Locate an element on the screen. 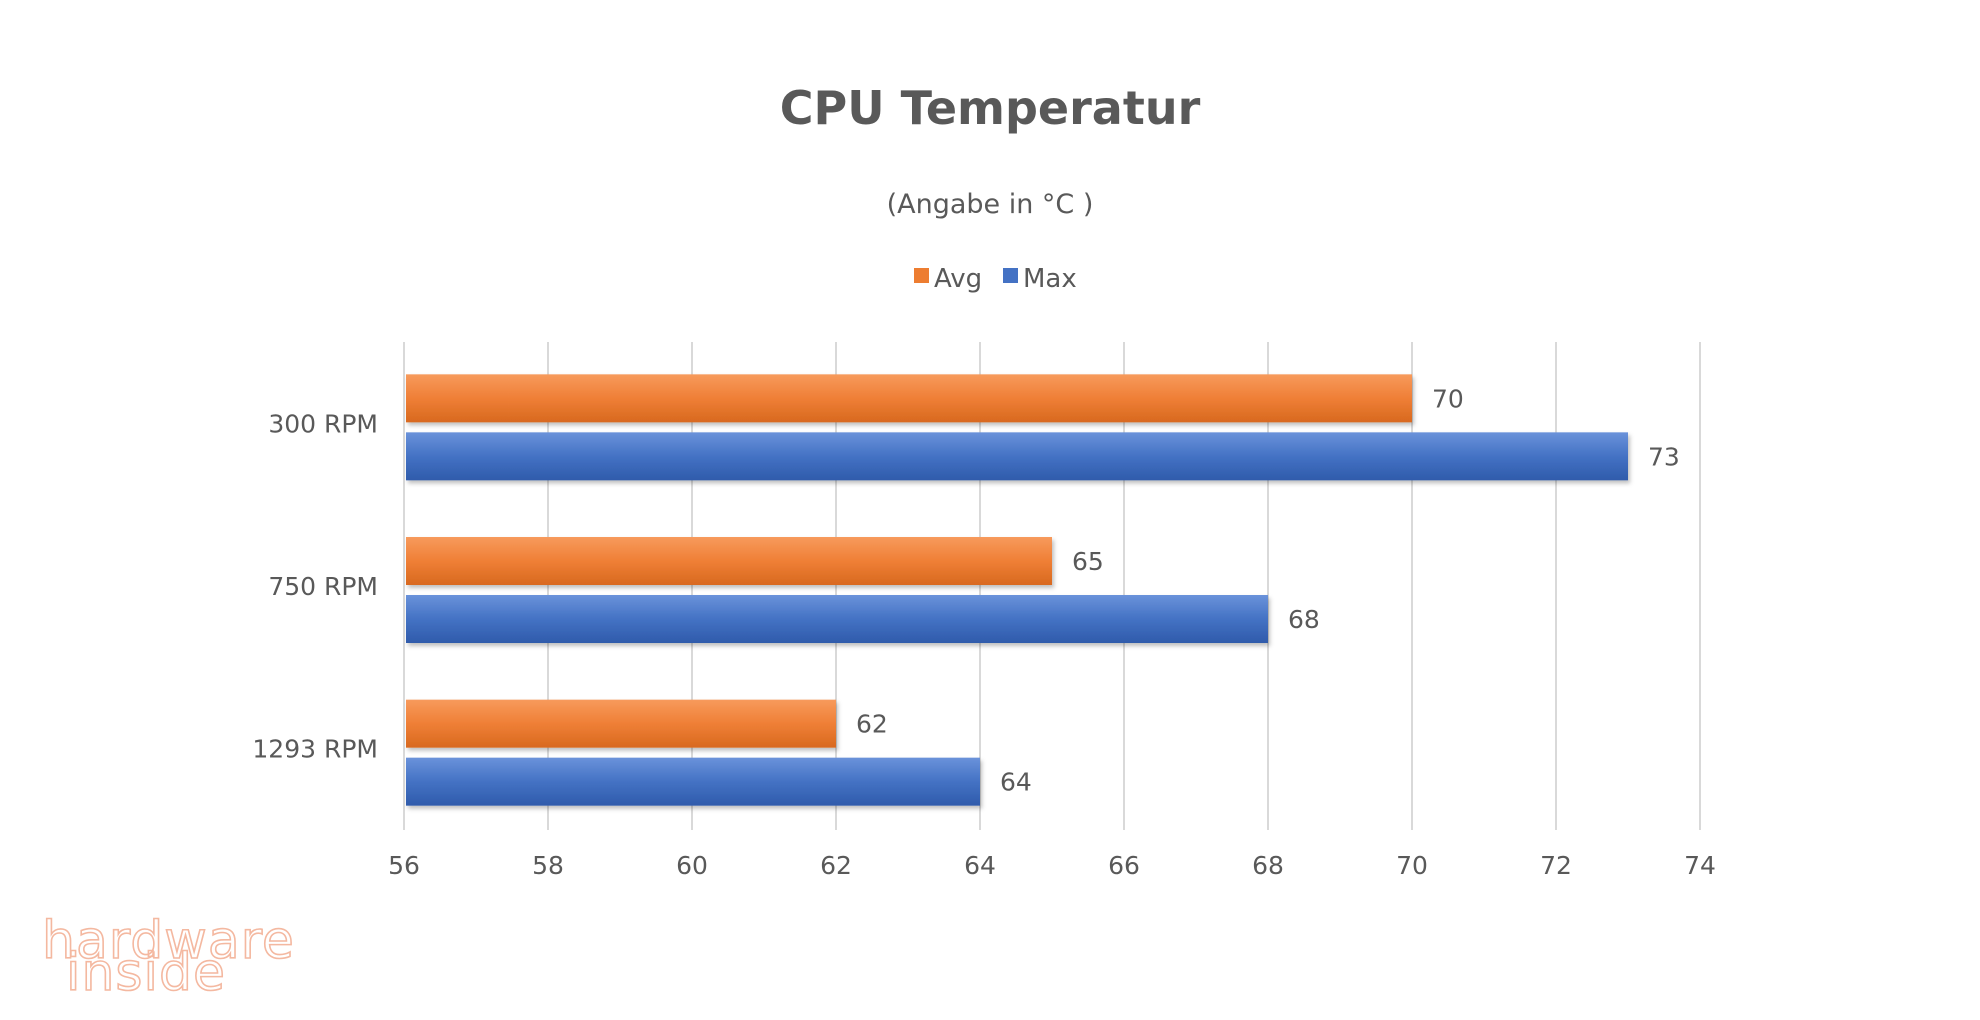 This screenshot has width=1980, height=1020. data-label-max: 73 is located at coordinates (1664, 456).